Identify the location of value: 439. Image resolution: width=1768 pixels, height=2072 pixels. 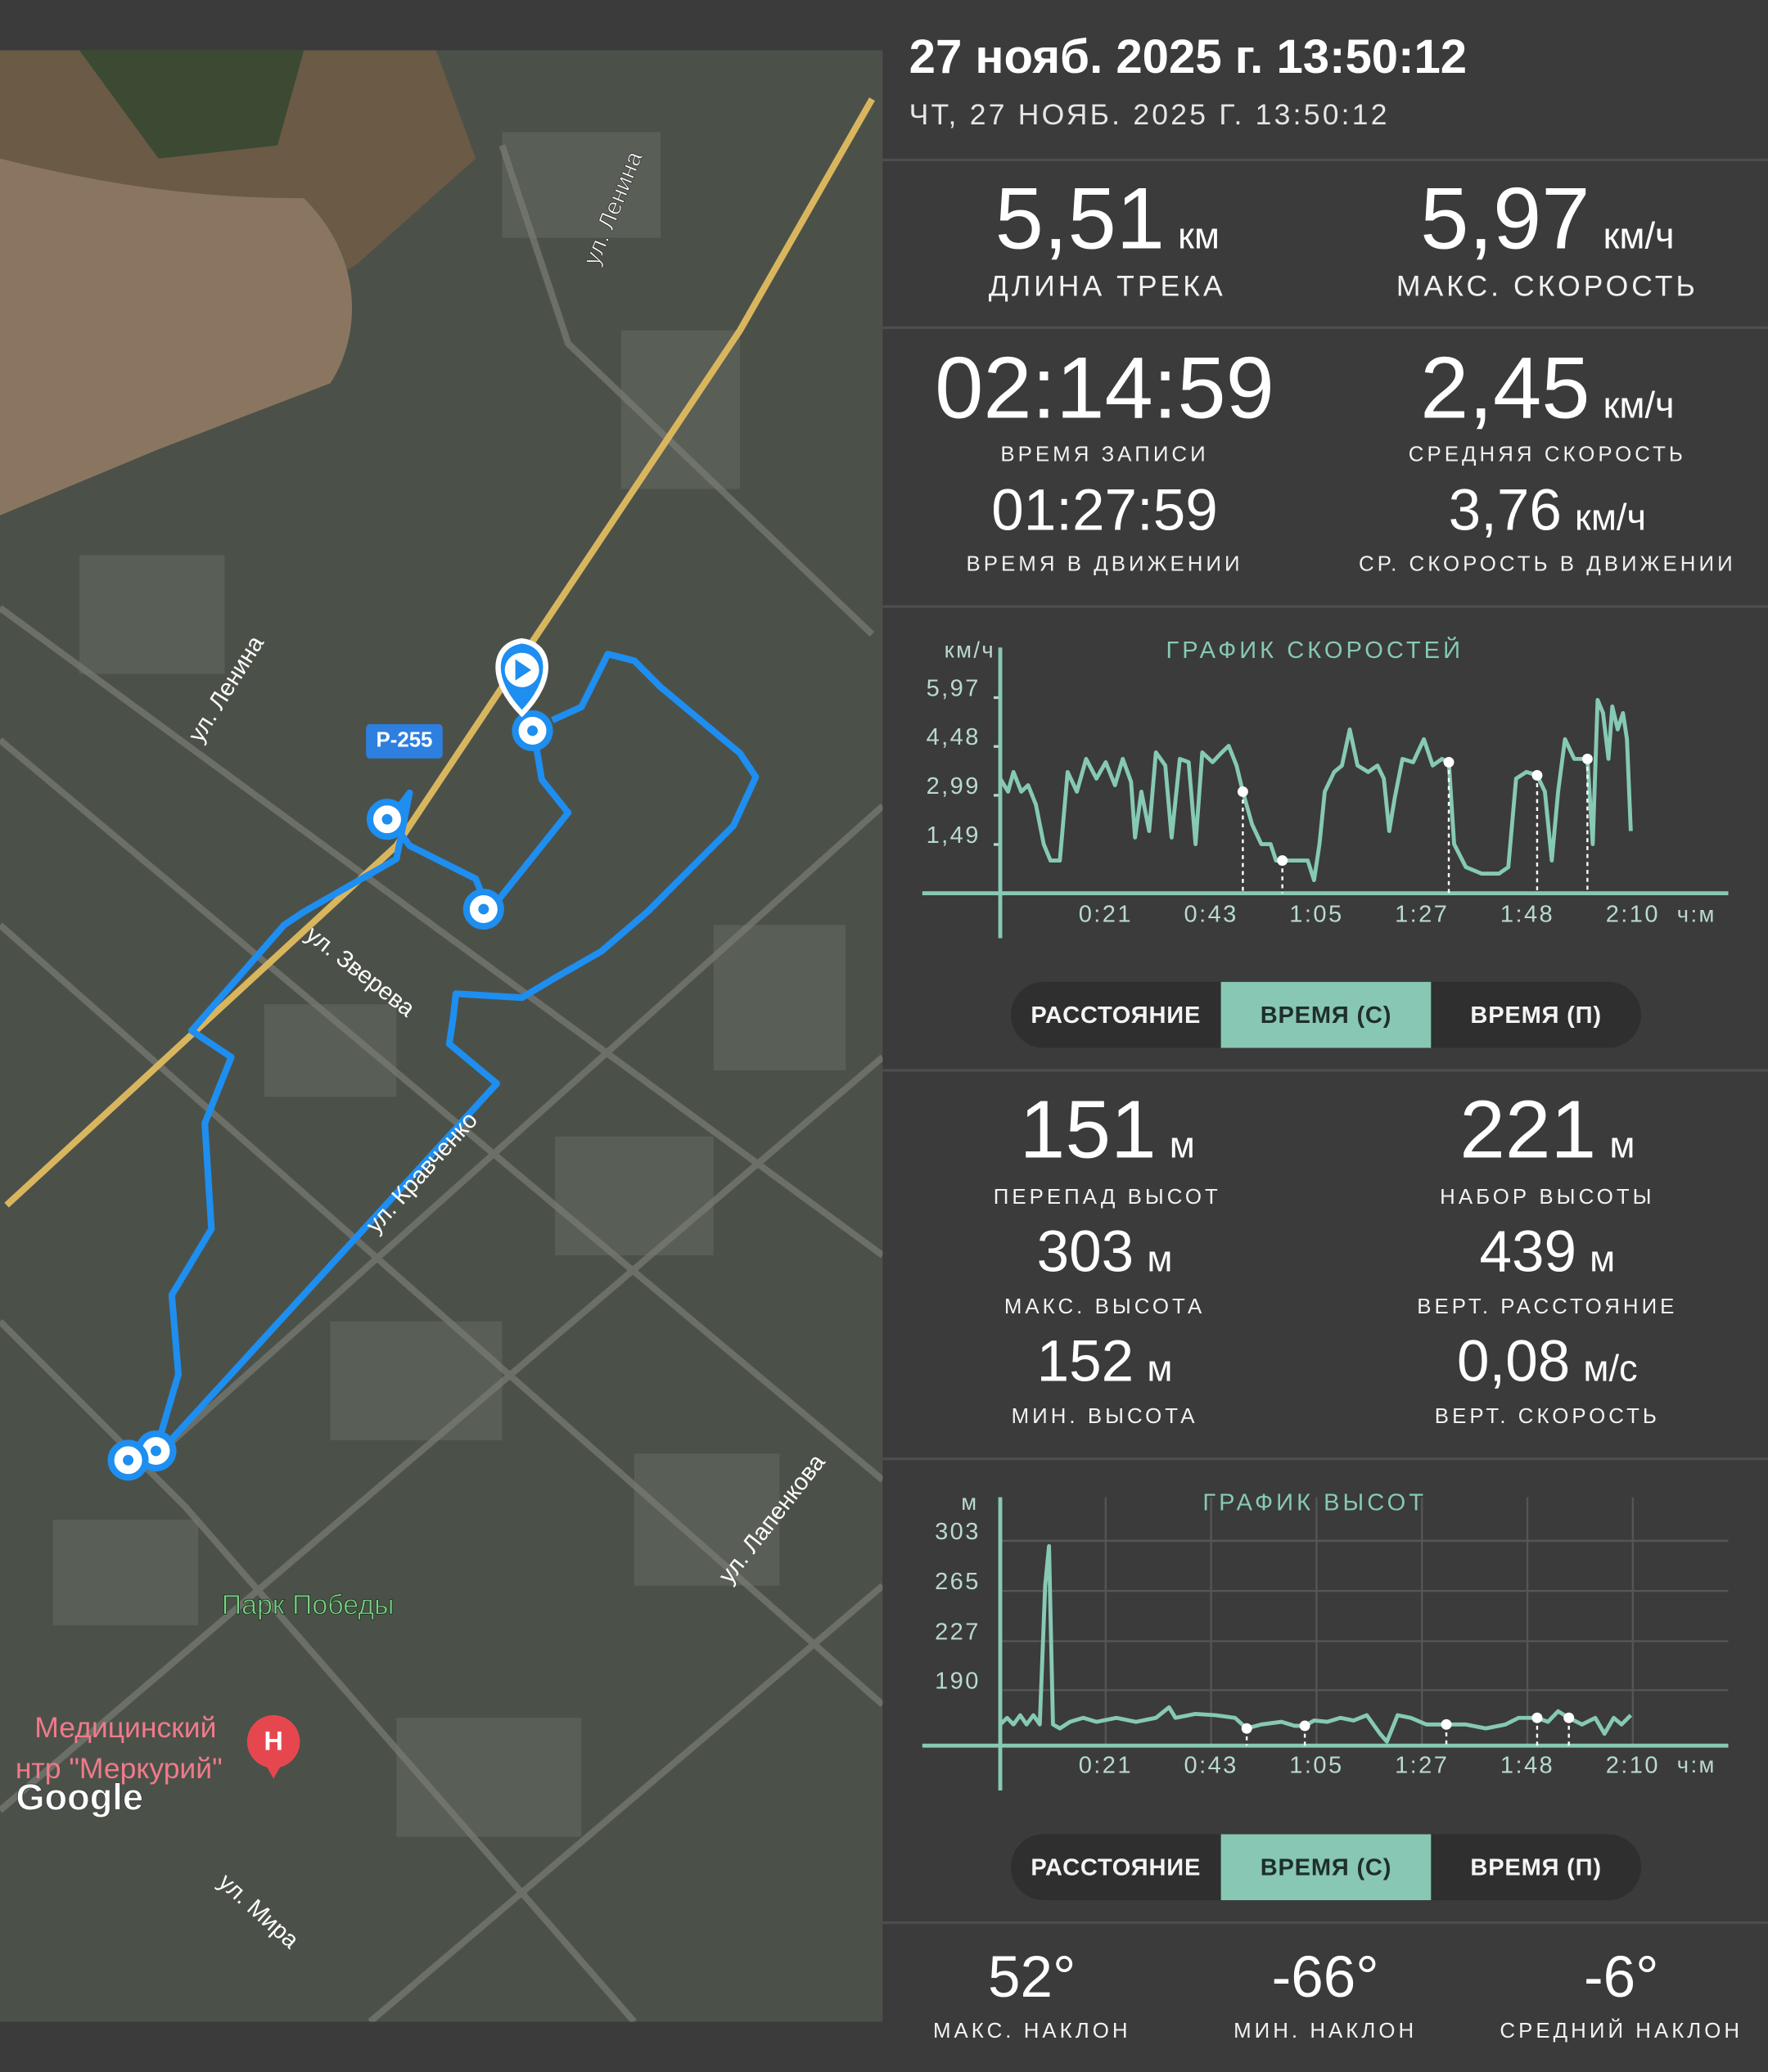
(1527, 1252).